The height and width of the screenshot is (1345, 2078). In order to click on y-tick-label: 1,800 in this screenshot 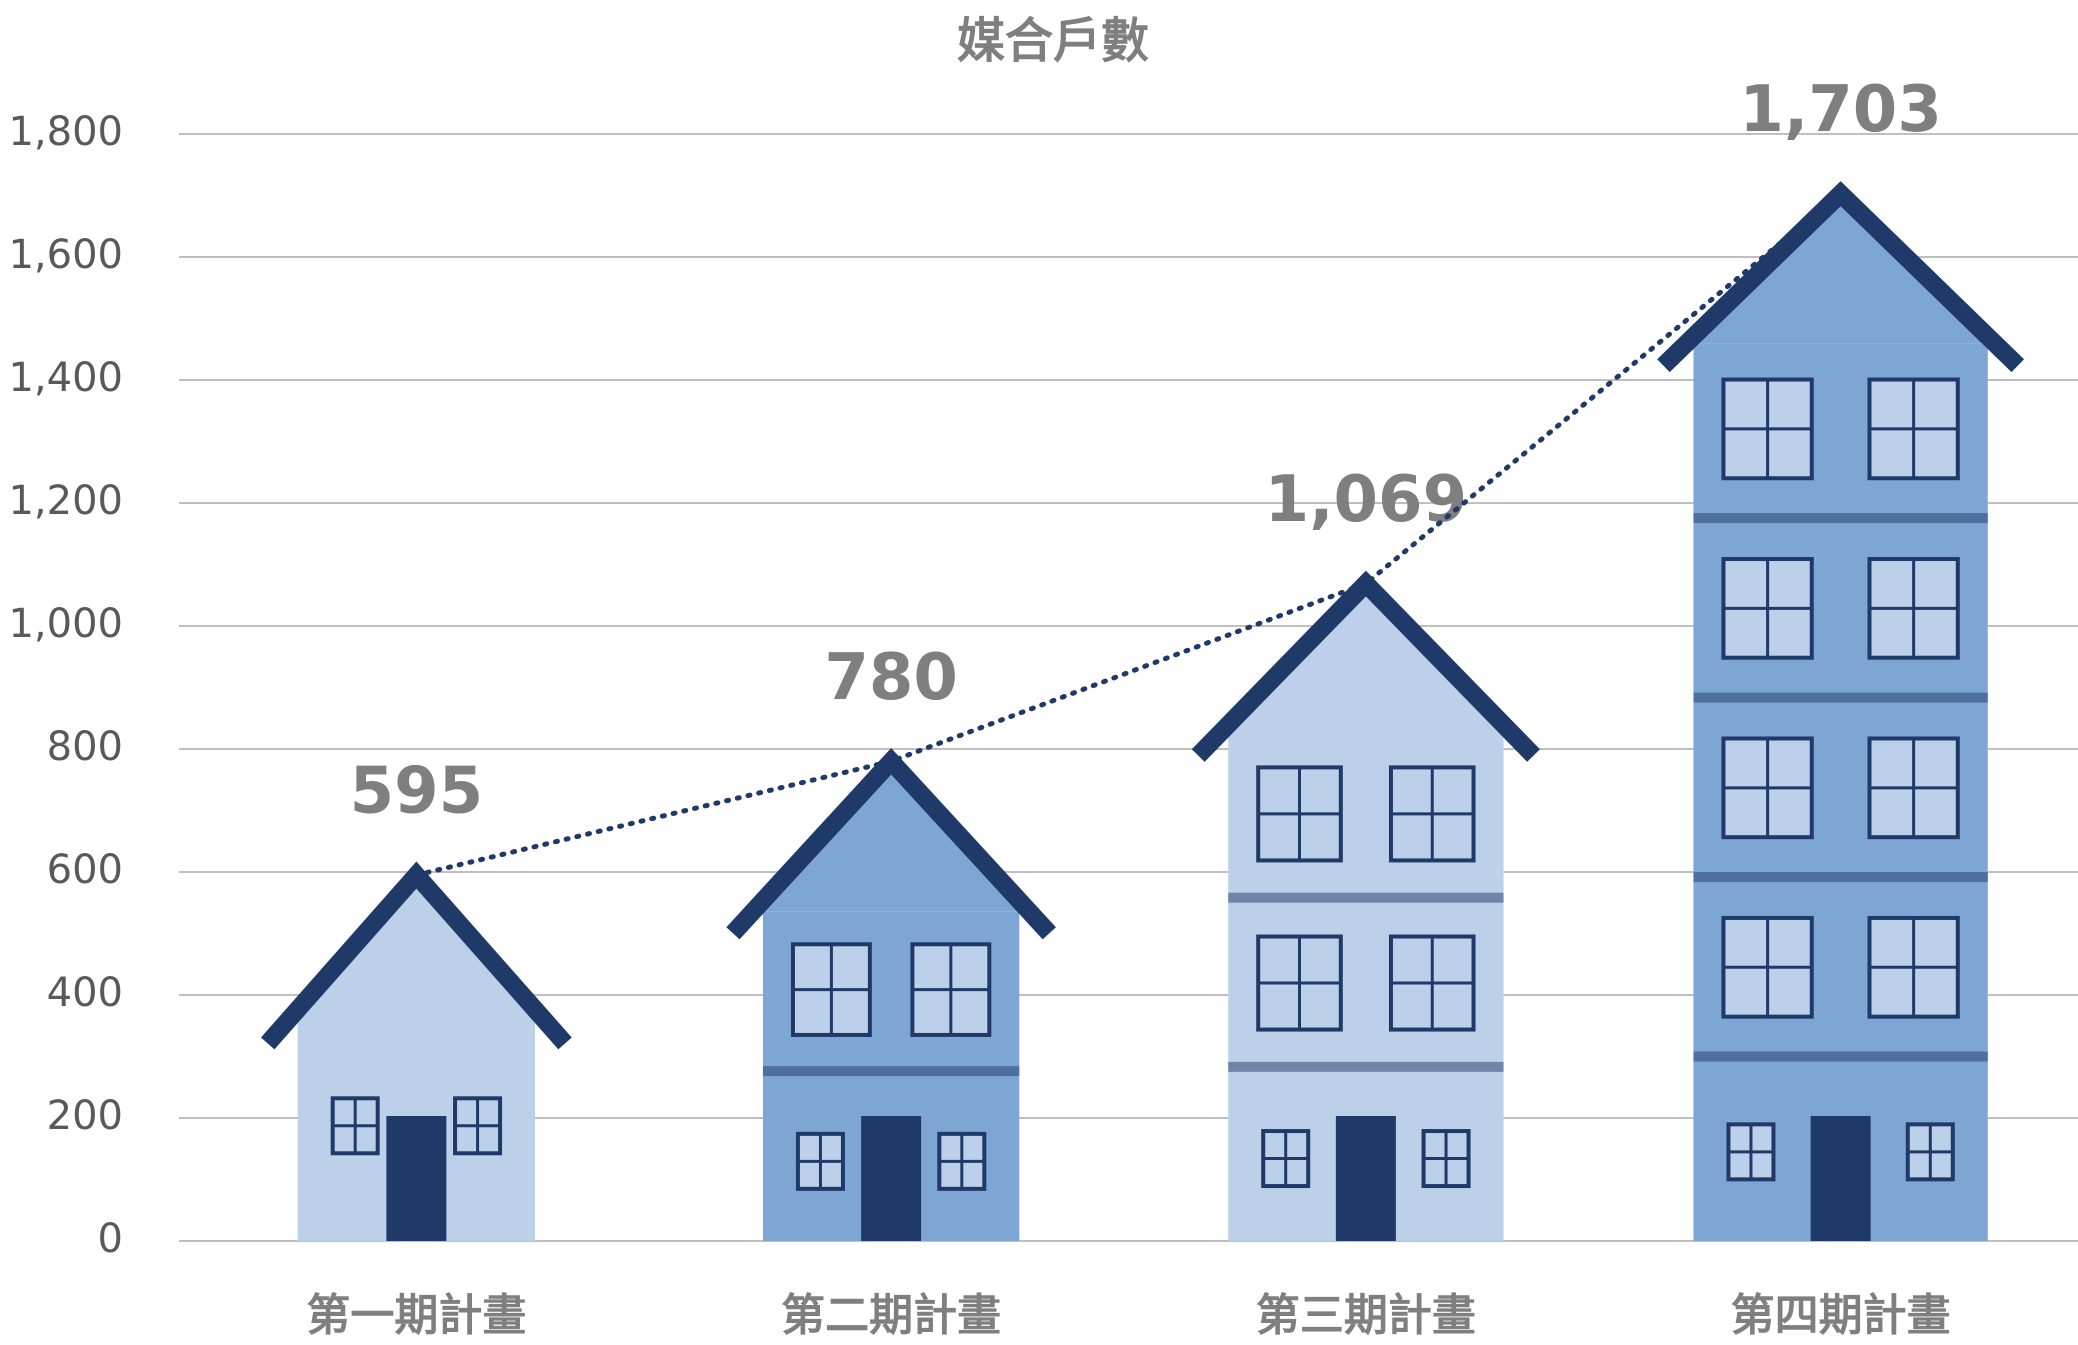, I will do `click(65, 132)`.